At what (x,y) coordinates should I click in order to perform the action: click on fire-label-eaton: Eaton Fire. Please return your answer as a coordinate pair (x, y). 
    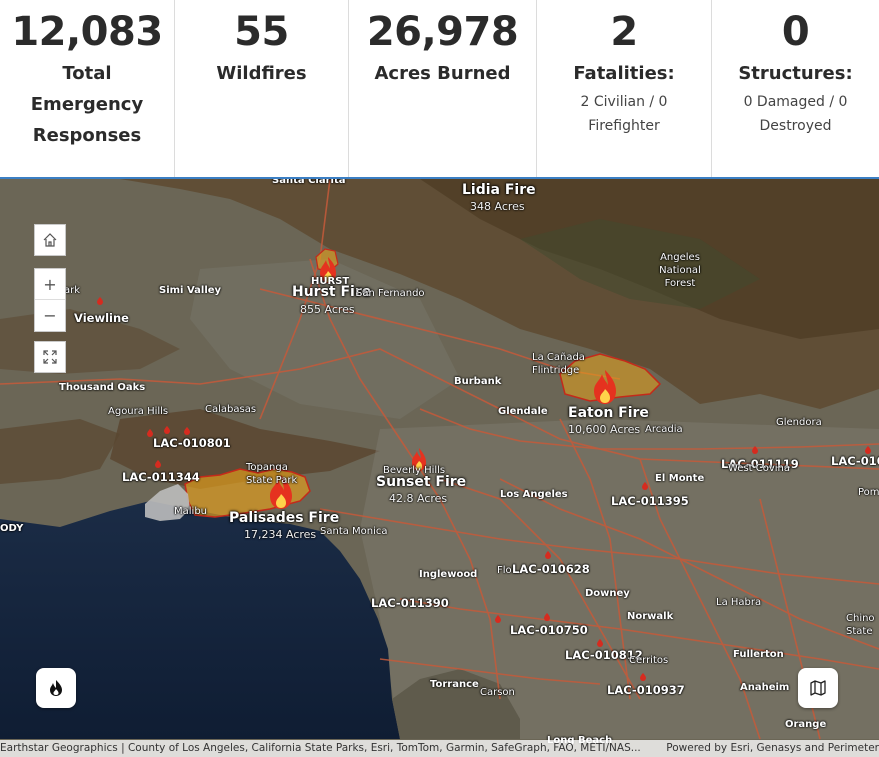
    Looking at the image, I should click on (608, 413).